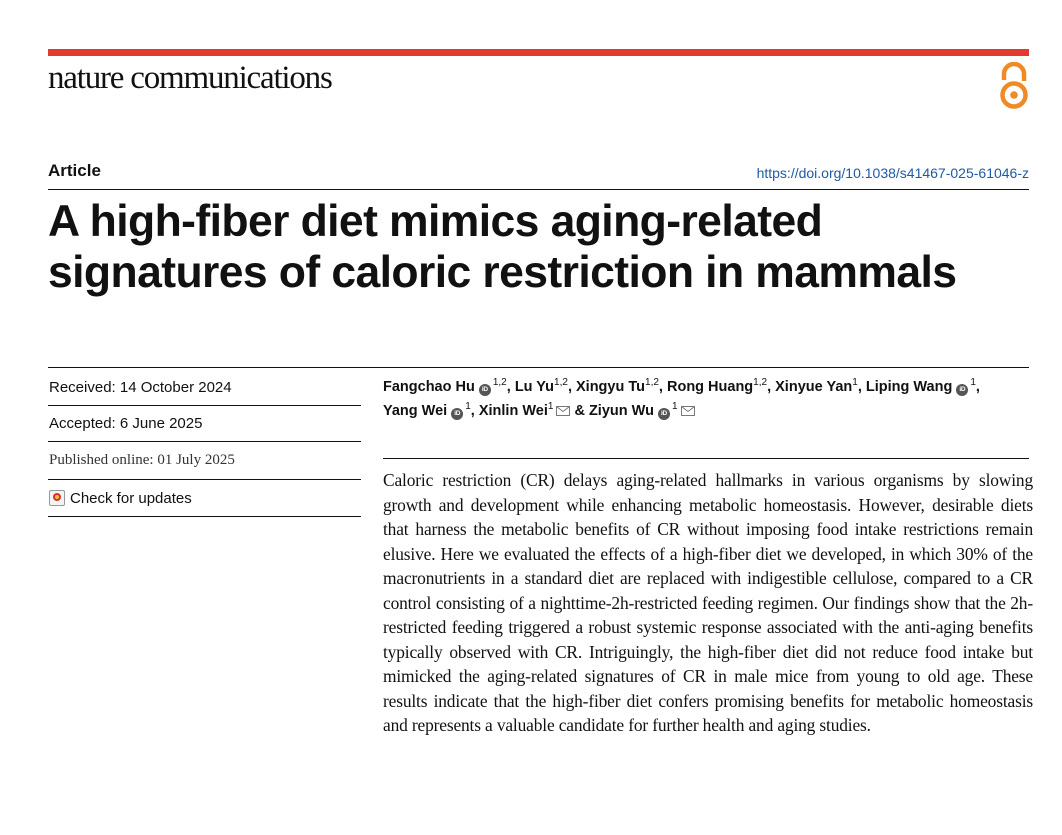  I want to click on author-name: Yang Wei, so click(415, 411).